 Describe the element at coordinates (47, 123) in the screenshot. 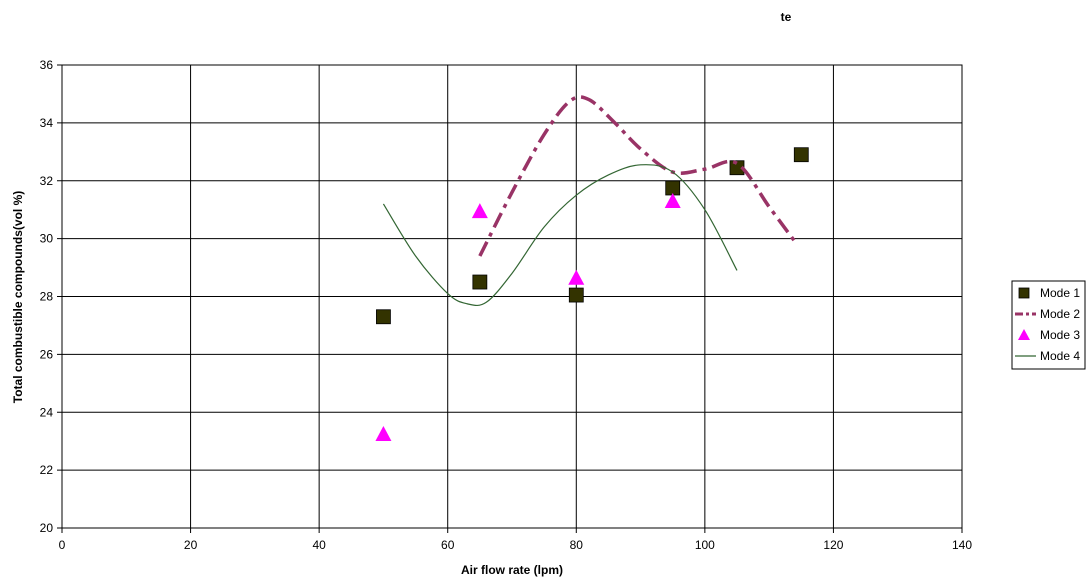

I see `y-tick-label: 34` at that location.